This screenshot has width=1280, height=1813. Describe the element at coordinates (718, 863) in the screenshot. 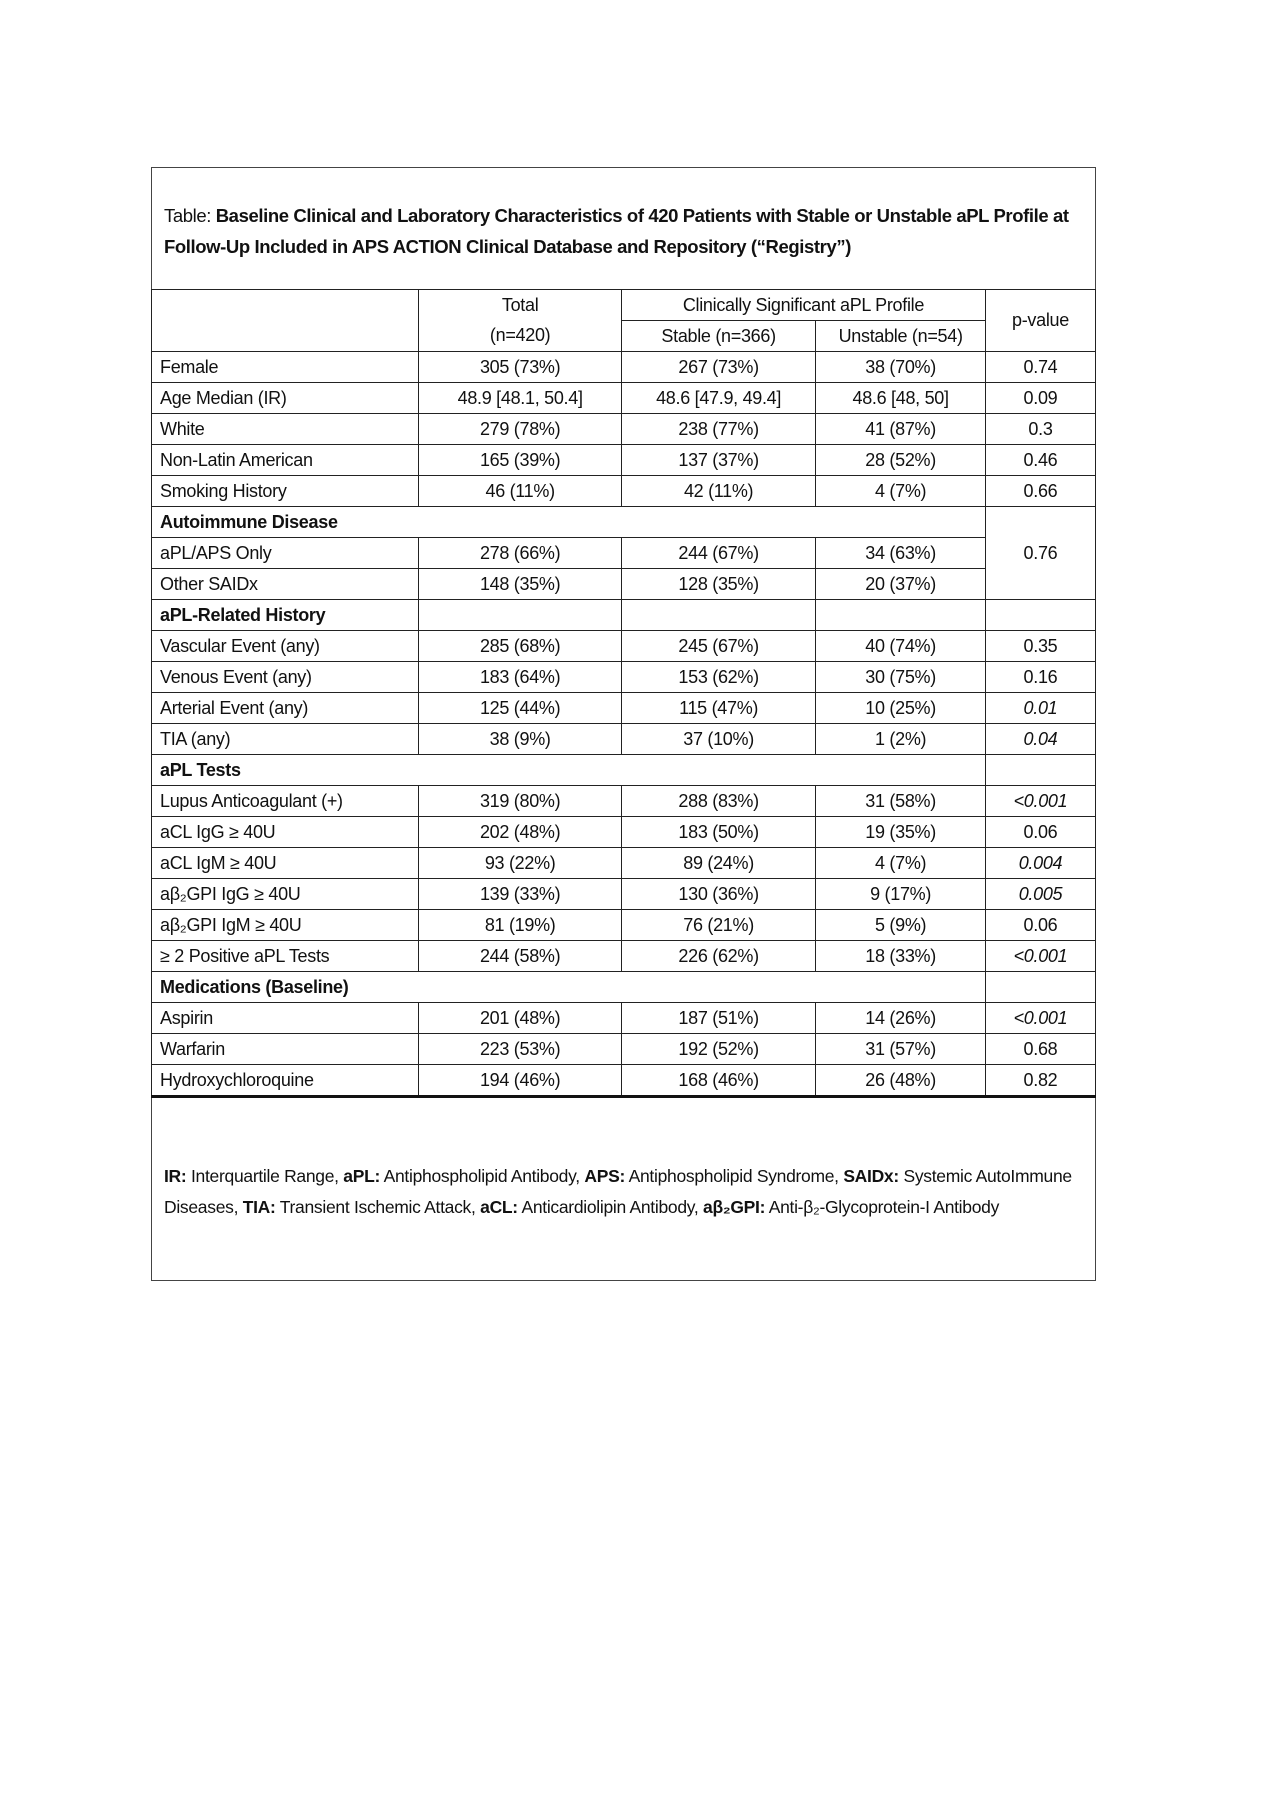

I see `stable-cell: 89 (24%)` at that location.